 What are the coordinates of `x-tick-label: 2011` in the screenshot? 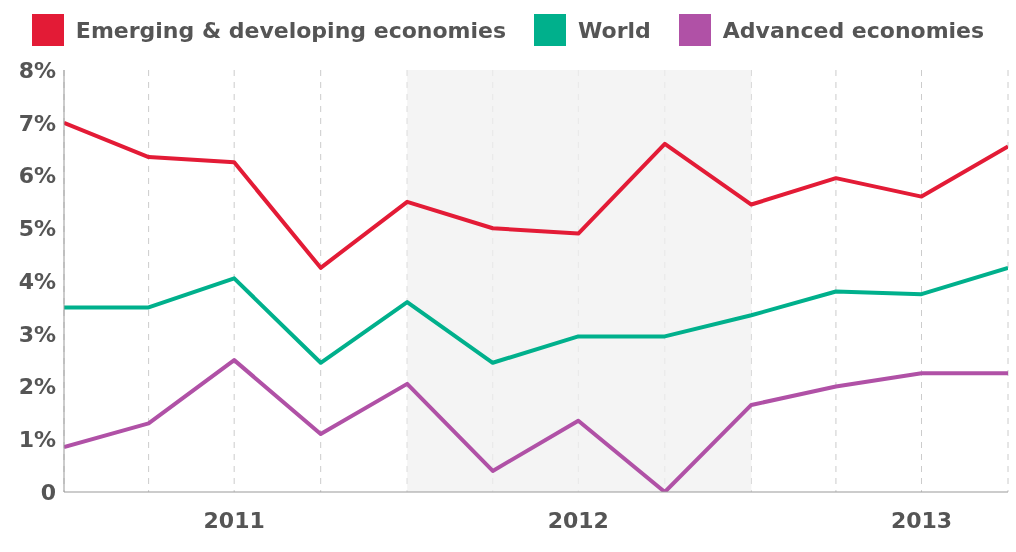 It's located at (234, 520).